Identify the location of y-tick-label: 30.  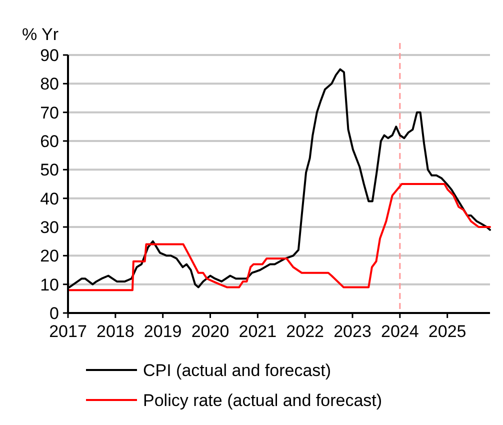
(49, 227).